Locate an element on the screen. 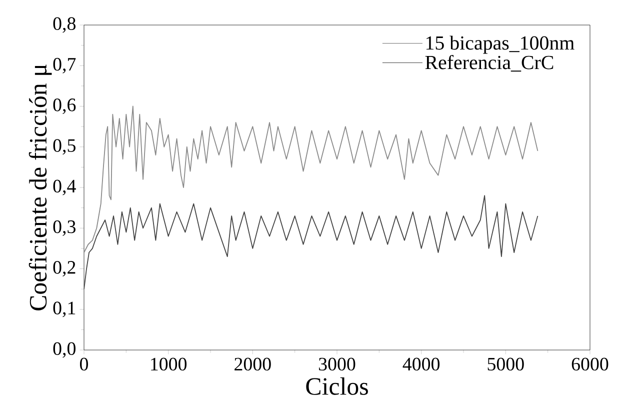 The image size is (618, 418). y-tick-label: 0,3 is located at coordinates (64, 228).